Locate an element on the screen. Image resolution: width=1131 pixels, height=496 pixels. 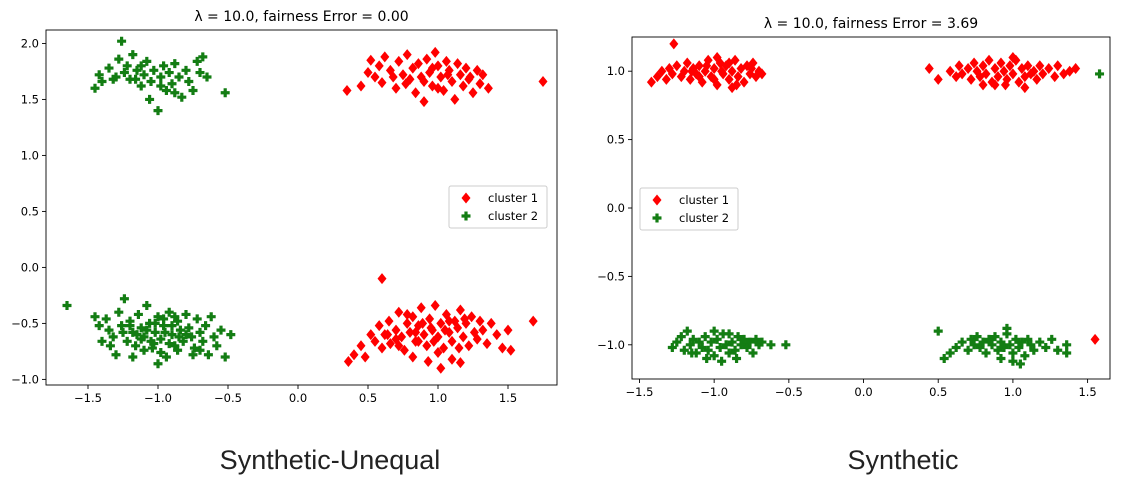
caption-synthetic: Synthetic is located at coordinates (903, 460).